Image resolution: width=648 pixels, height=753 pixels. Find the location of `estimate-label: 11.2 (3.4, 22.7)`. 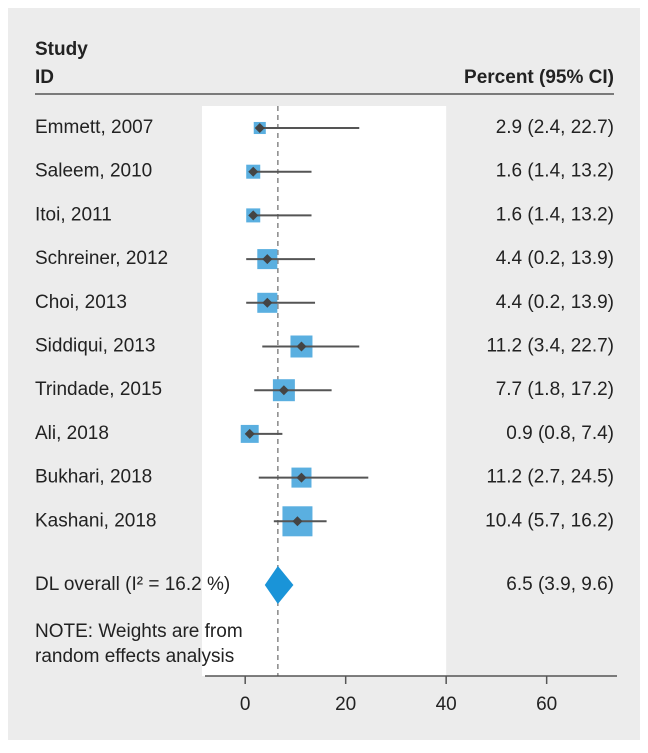

estimate-label: 11.2 (3.4, 22.7) is located at coordinates (550, 346).